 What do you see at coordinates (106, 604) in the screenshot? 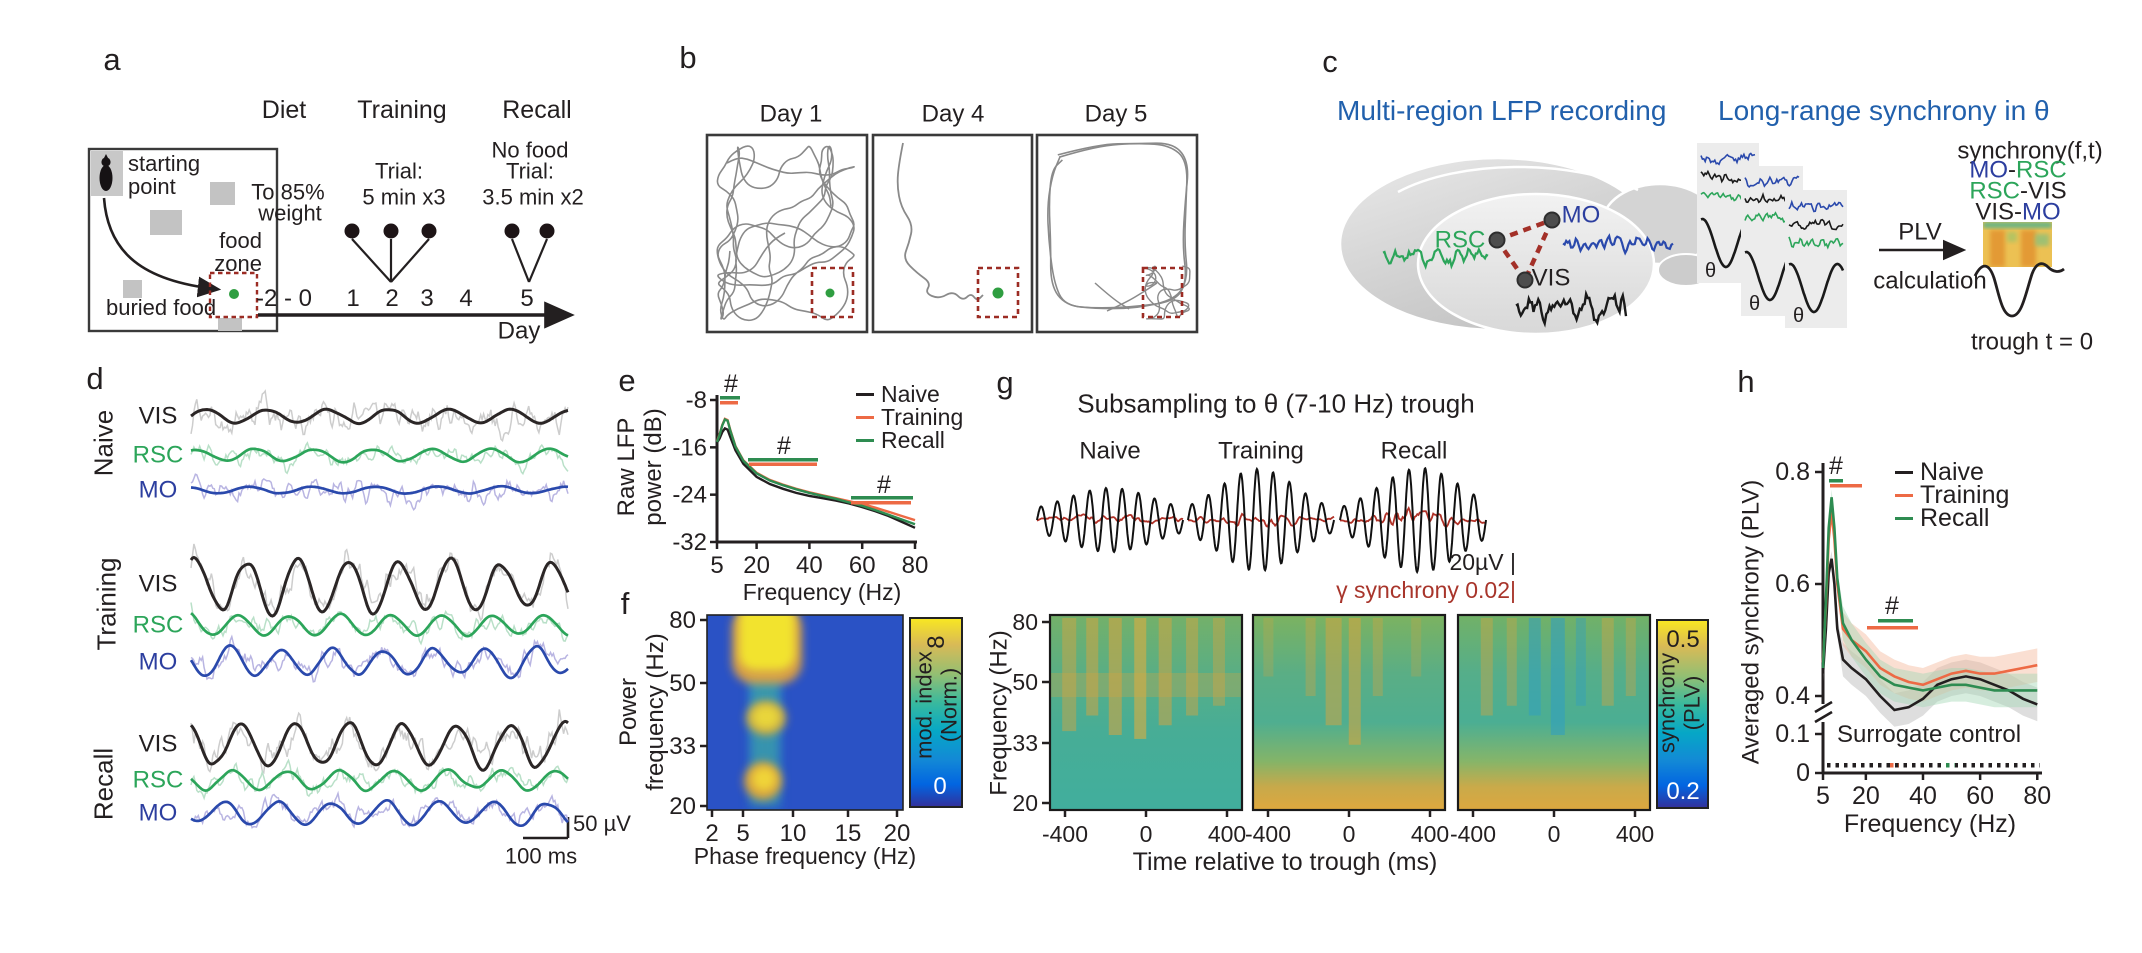
I see `row-training: Training` at bounding box center [106, 604].